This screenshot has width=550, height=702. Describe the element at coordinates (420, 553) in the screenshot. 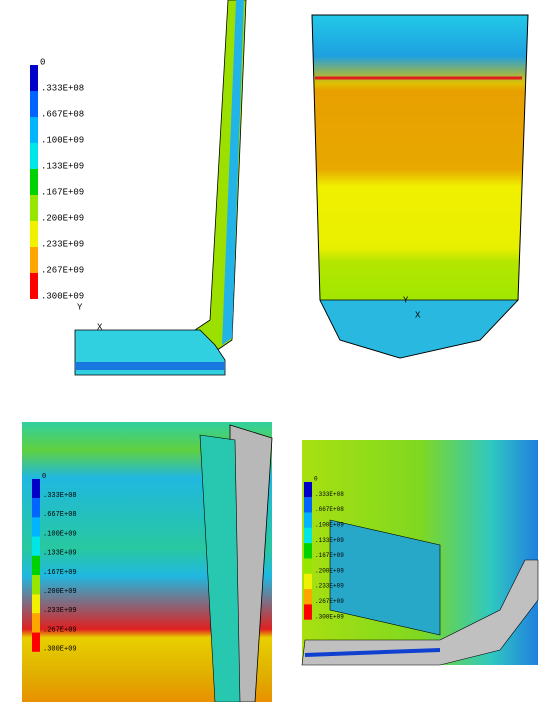

I see `panel-4-model` at that location.